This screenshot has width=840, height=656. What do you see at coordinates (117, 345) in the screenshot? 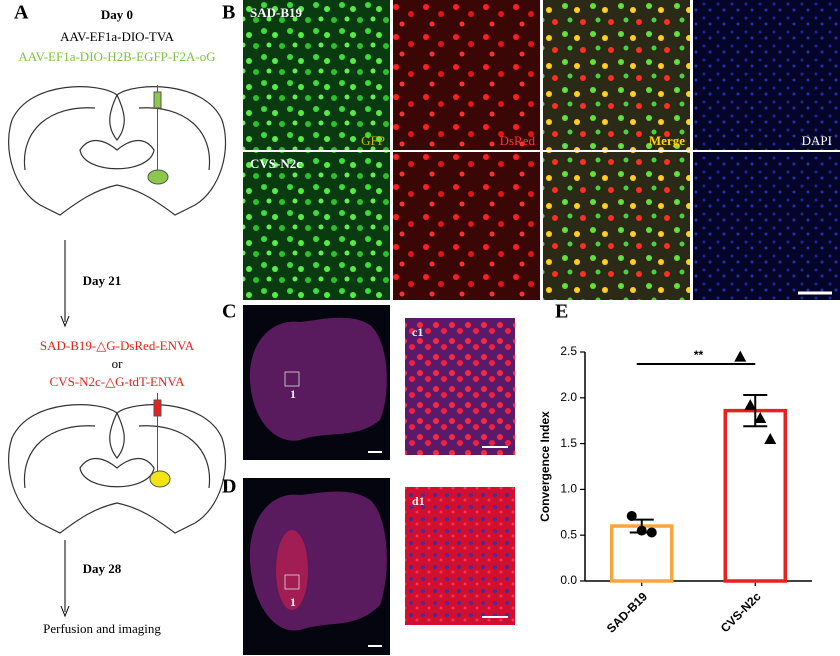
I see `virus-label: SAD-B19-△G-DsRed-ENVA` at bounding box center [117, 345].